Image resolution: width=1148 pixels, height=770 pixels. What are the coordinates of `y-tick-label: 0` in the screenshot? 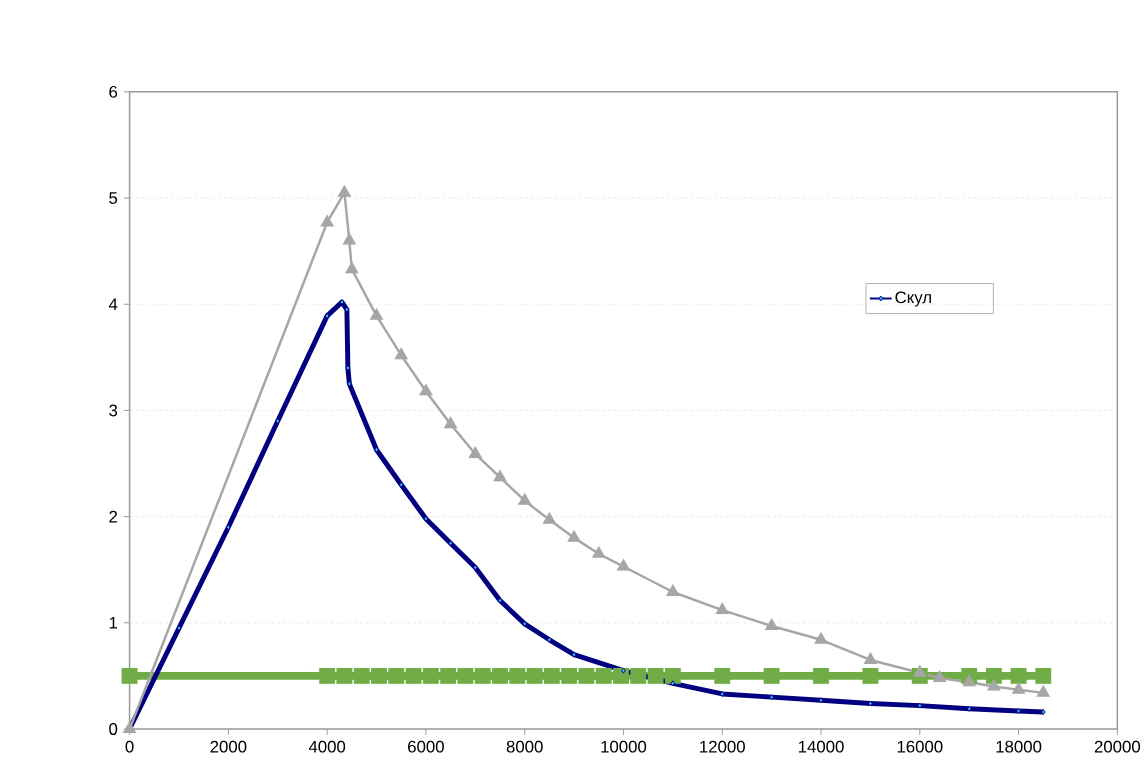 It's located at (113, 728).